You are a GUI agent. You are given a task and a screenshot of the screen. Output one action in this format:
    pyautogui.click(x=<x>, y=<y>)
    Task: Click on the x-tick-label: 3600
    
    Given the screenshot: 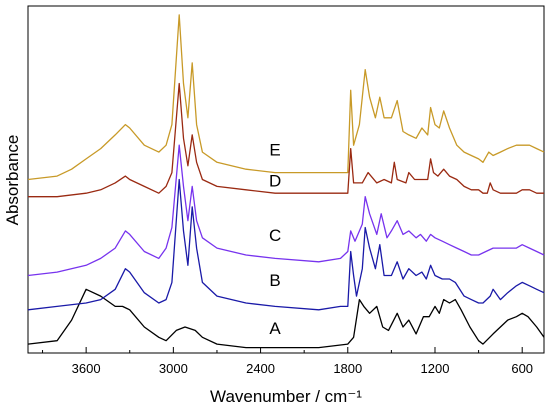 What is the action you would take?
    pyautogui.click(x=86, y=368)
    